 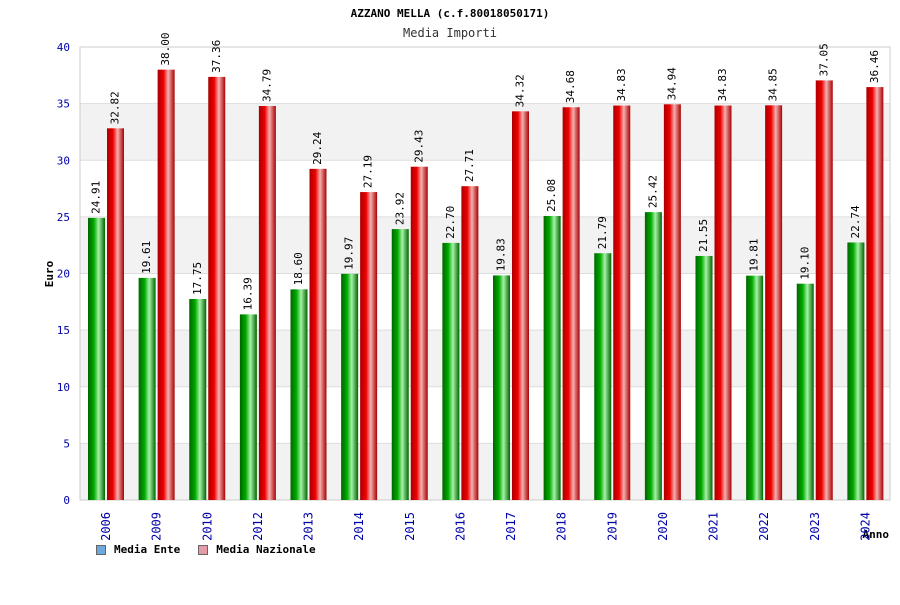 What do you see at coordinates (399, 208) in the screenshot?
I see `data-label-media-ente: 23.92` at bounding box center [399, 208].